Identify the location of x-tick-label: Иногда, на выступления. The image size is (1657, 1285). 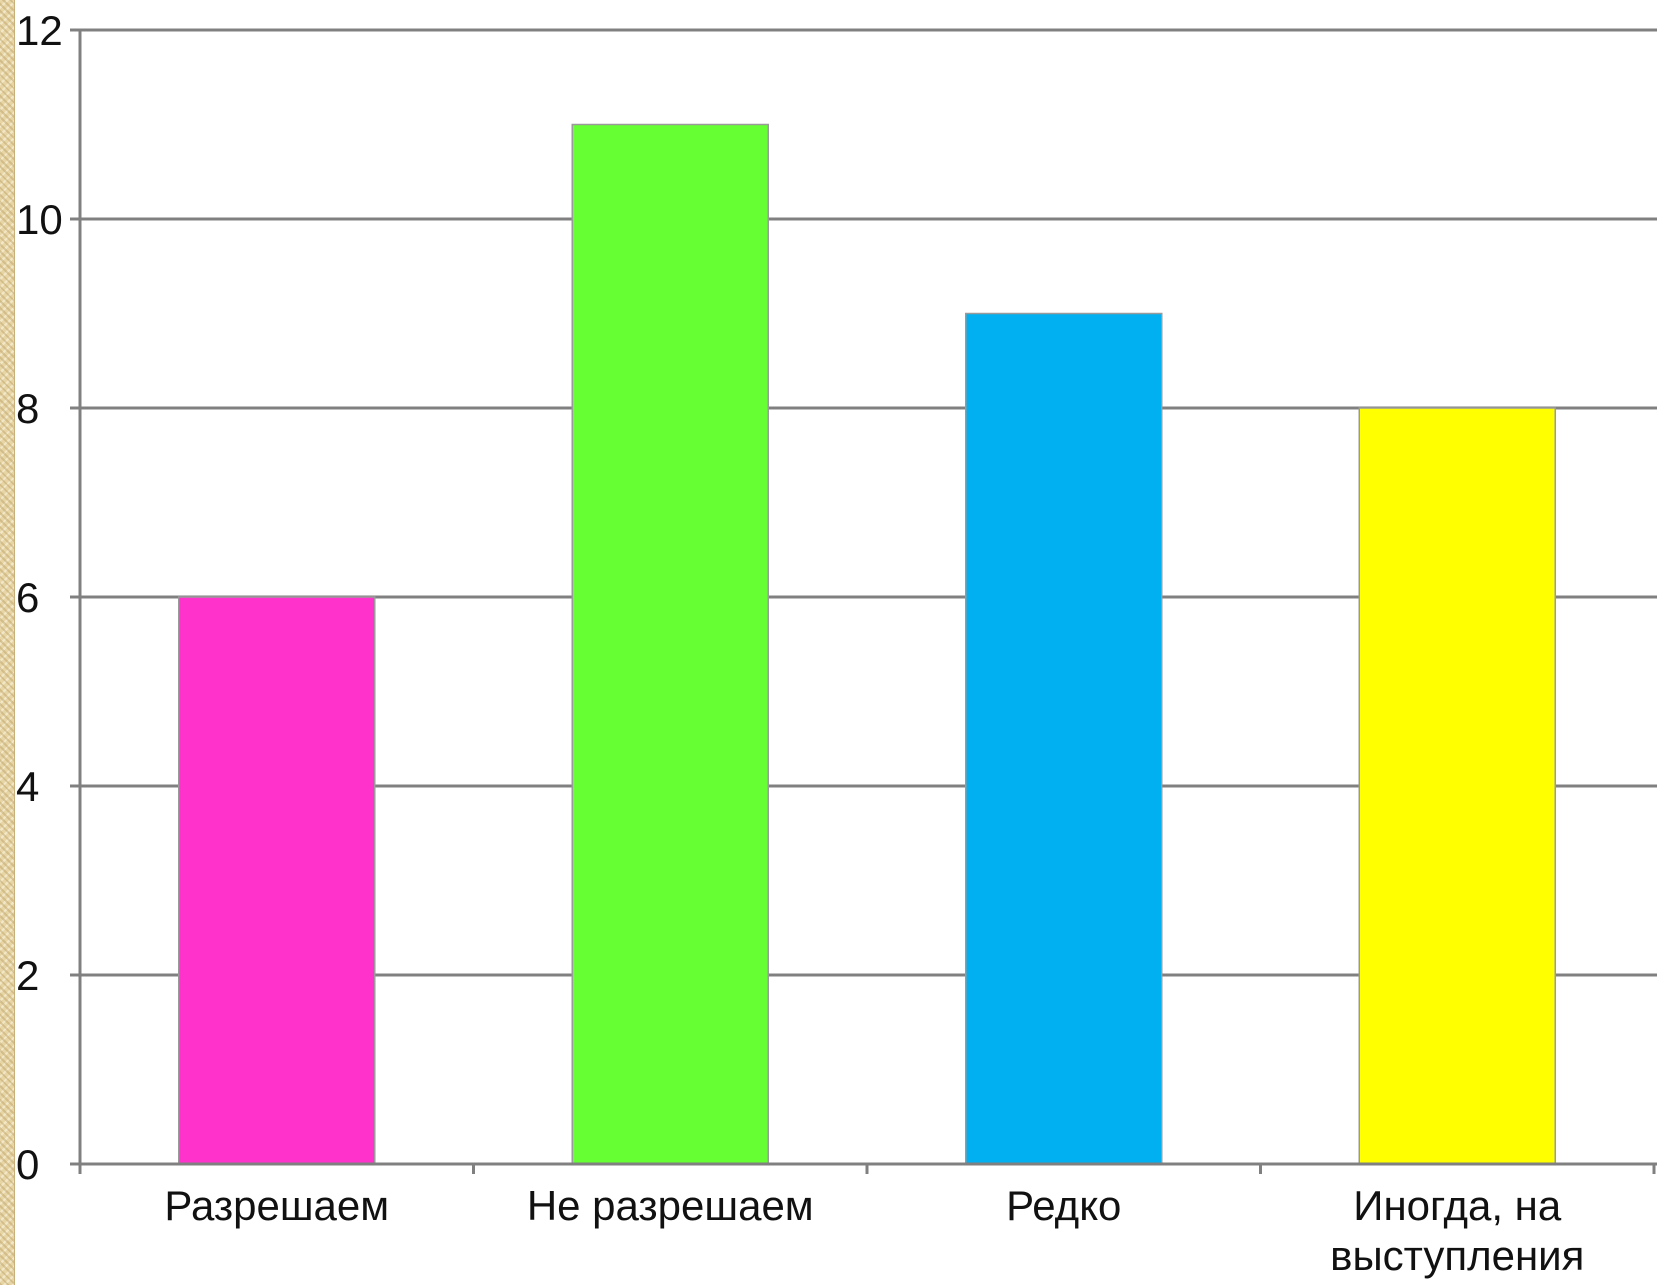
(1457, 1230).